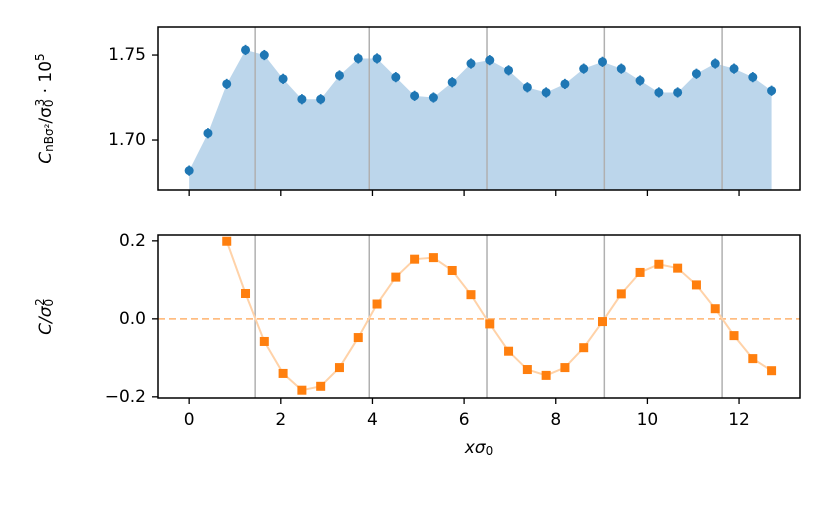 The image size is (830, 513). Describe the element at coordinates (125, 397) in the screenshot. I see `y-tick-label: −0.2` at that location.